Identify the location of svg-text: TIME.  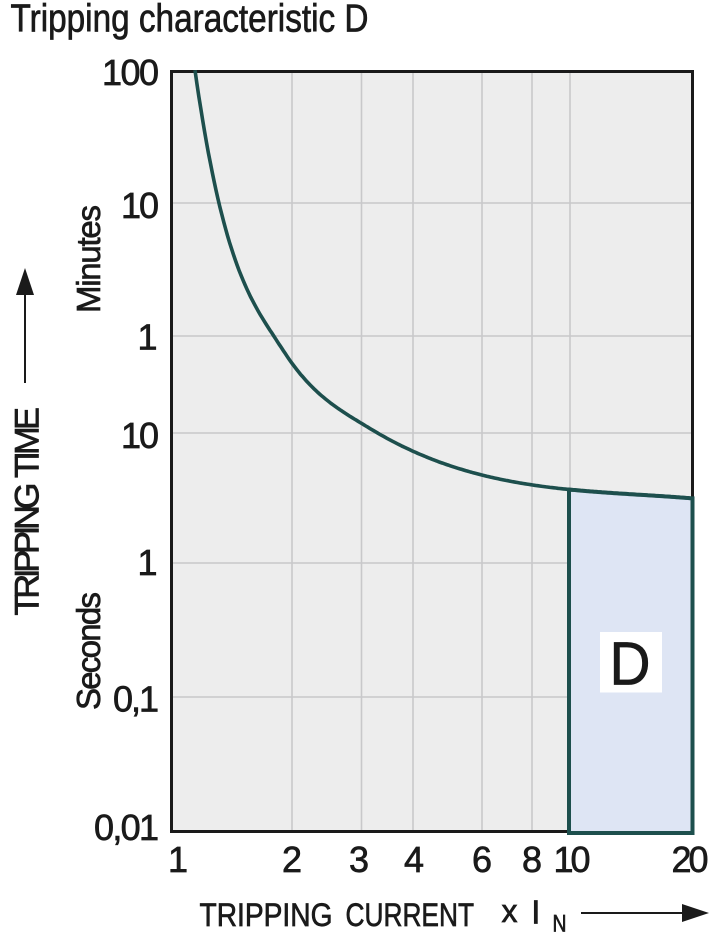
(28, 442).